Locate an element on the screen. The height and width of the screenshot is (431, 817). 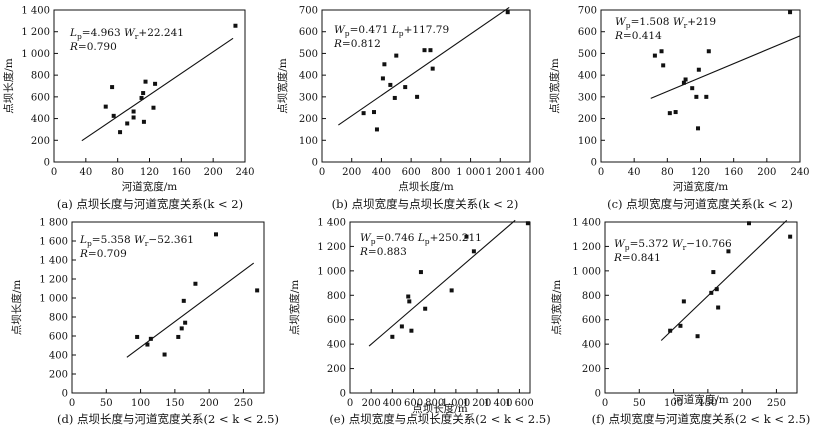
x-tick-label: 250 is located at coordinates (776, 403).